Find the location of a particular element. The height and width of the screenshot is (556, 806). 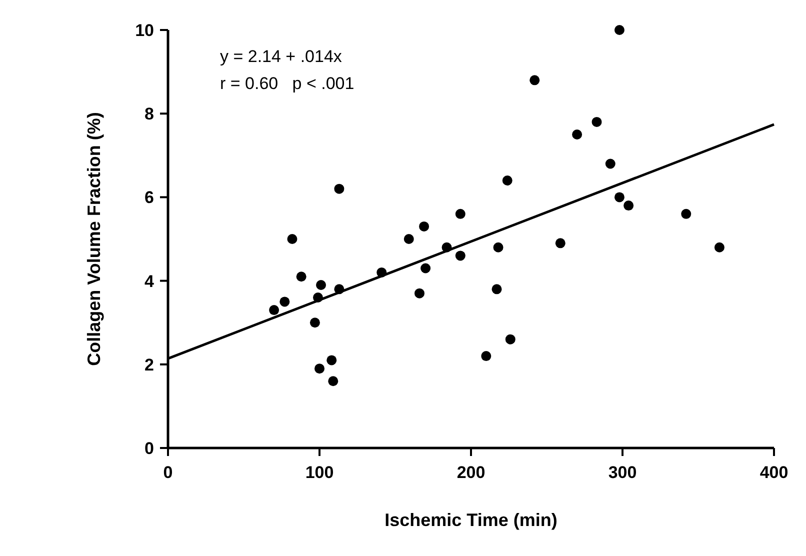

x-tick-label: 400 is located at coordinates (774, 472).